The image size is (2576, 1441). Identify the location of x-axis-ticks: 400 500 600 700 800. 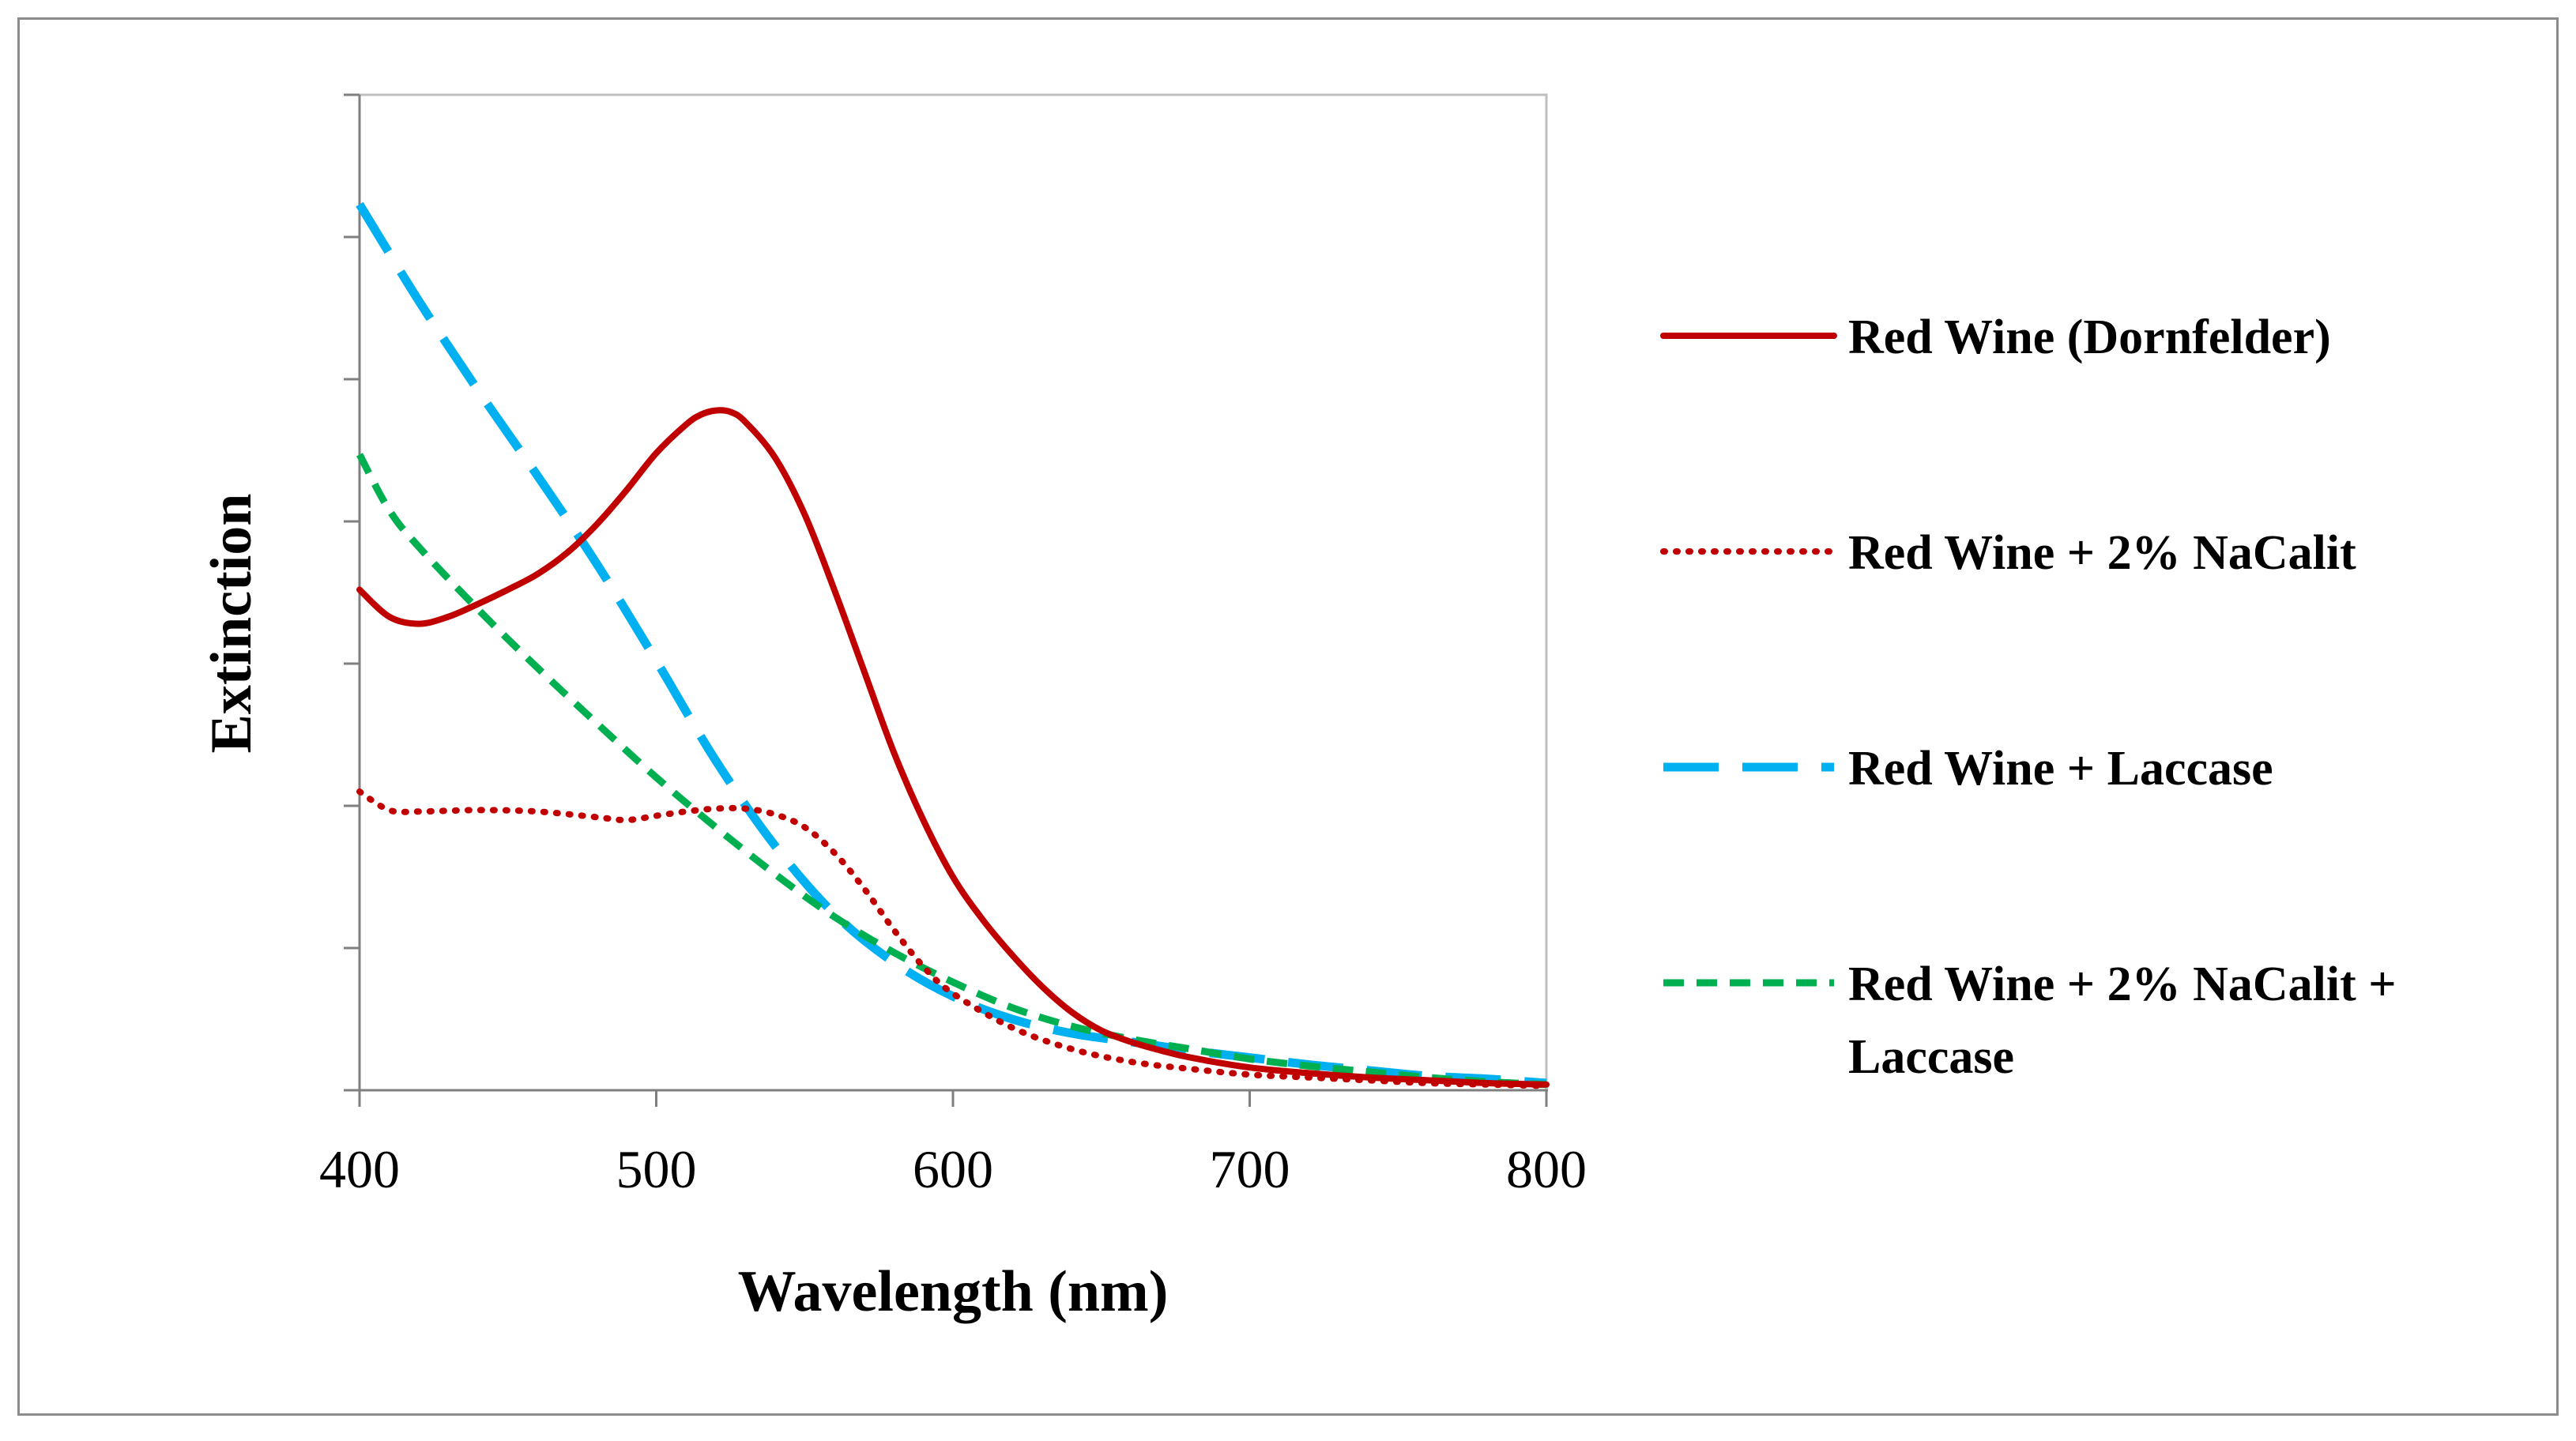
(953, 1144).